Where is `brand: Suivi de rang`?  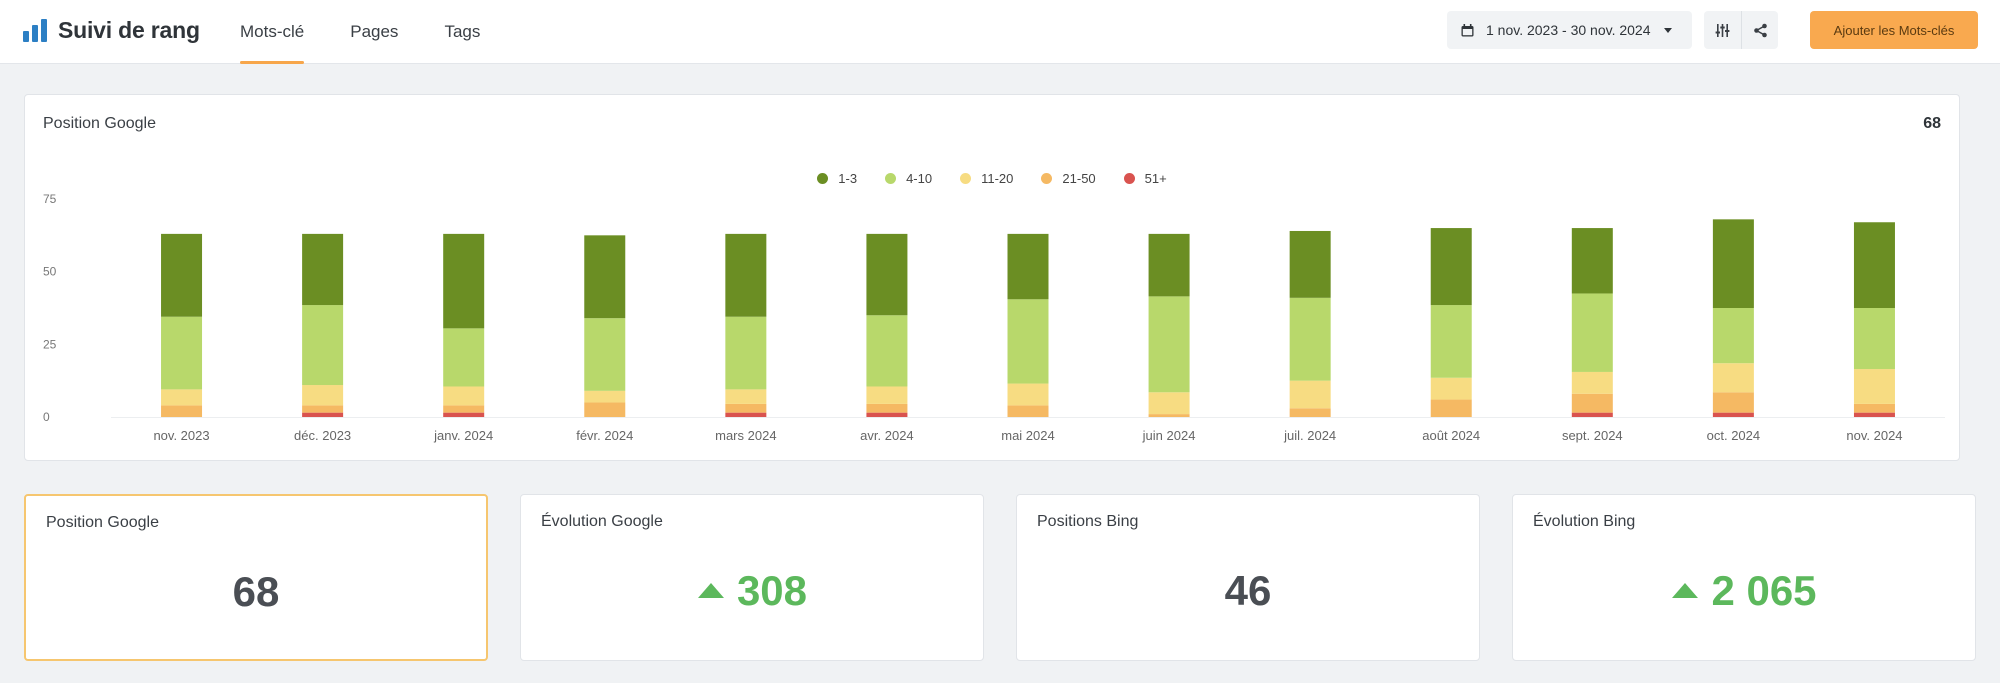
brand: Suivi de rang is located at coordinates (111, 30).